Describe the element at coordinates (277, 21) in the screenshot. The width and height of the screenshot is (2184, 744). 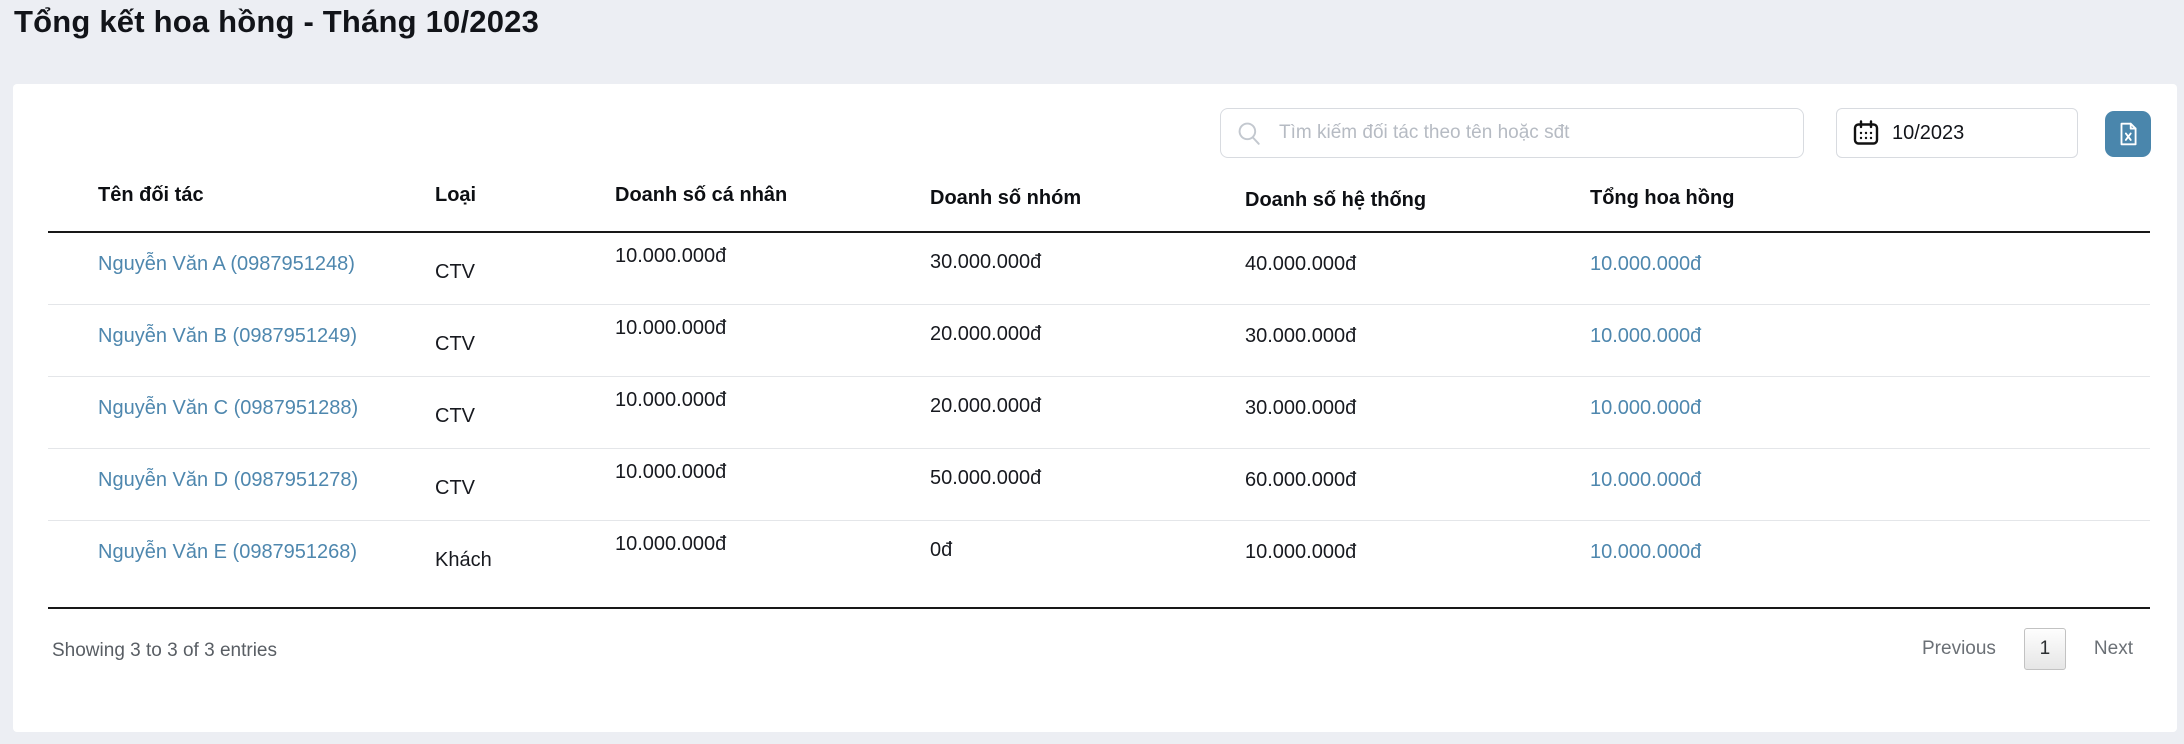
I see `page-title: Tổng kết hoa hồng - Tháng 10/2023` at that location.